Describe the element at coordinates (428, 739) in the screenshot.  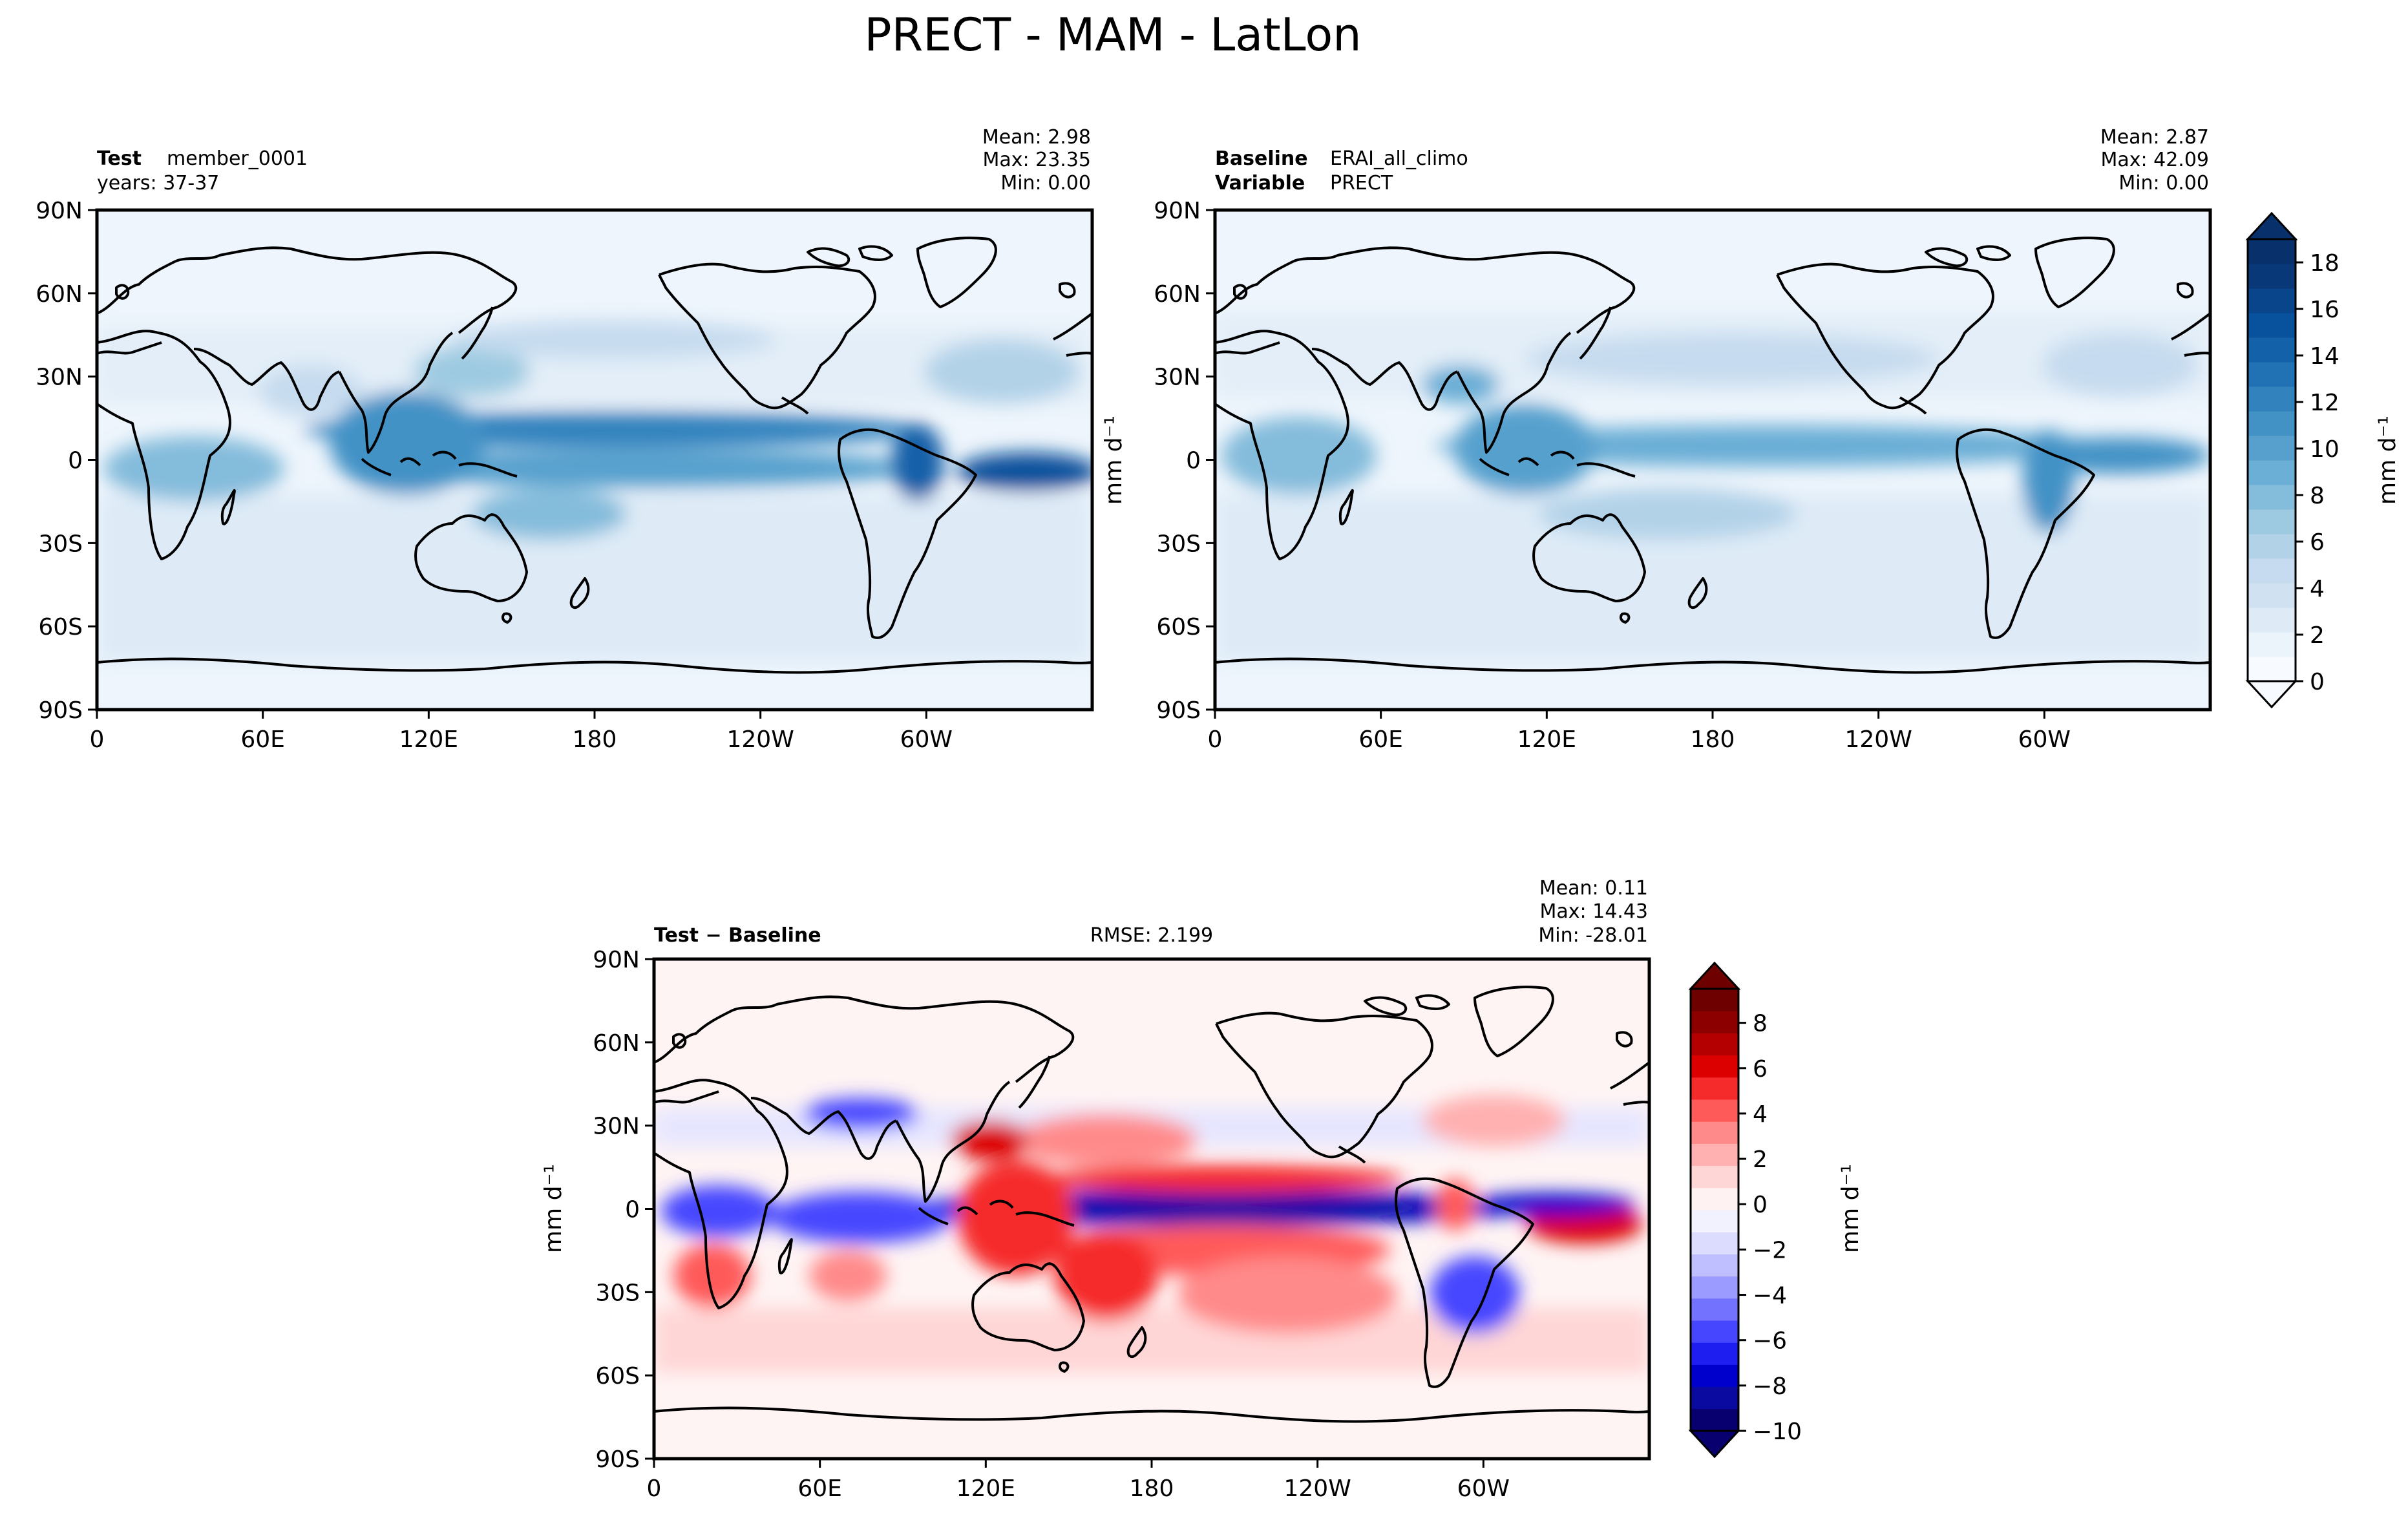
I see `test-xtick-label: 120E` at that location.